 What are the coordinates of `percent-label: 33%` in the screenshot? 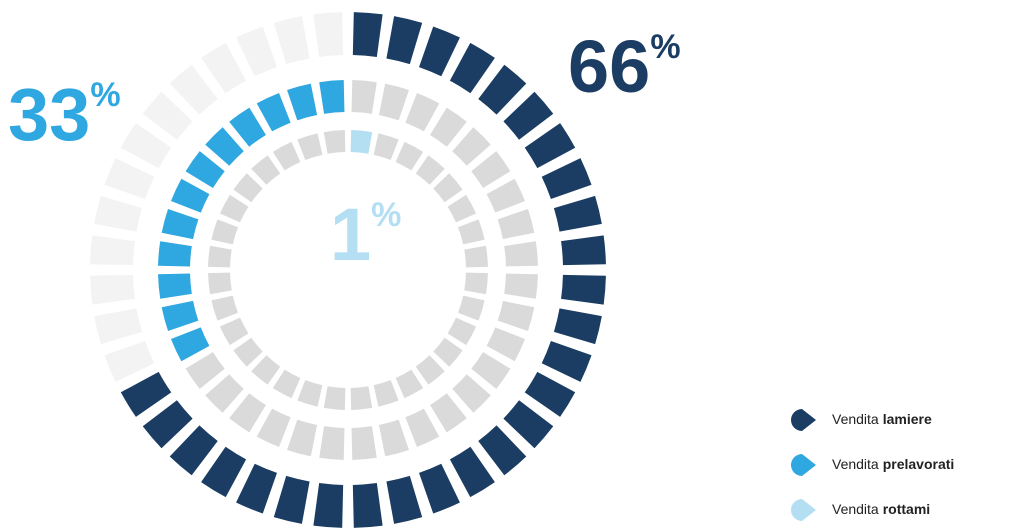 It's located at (64, 114).